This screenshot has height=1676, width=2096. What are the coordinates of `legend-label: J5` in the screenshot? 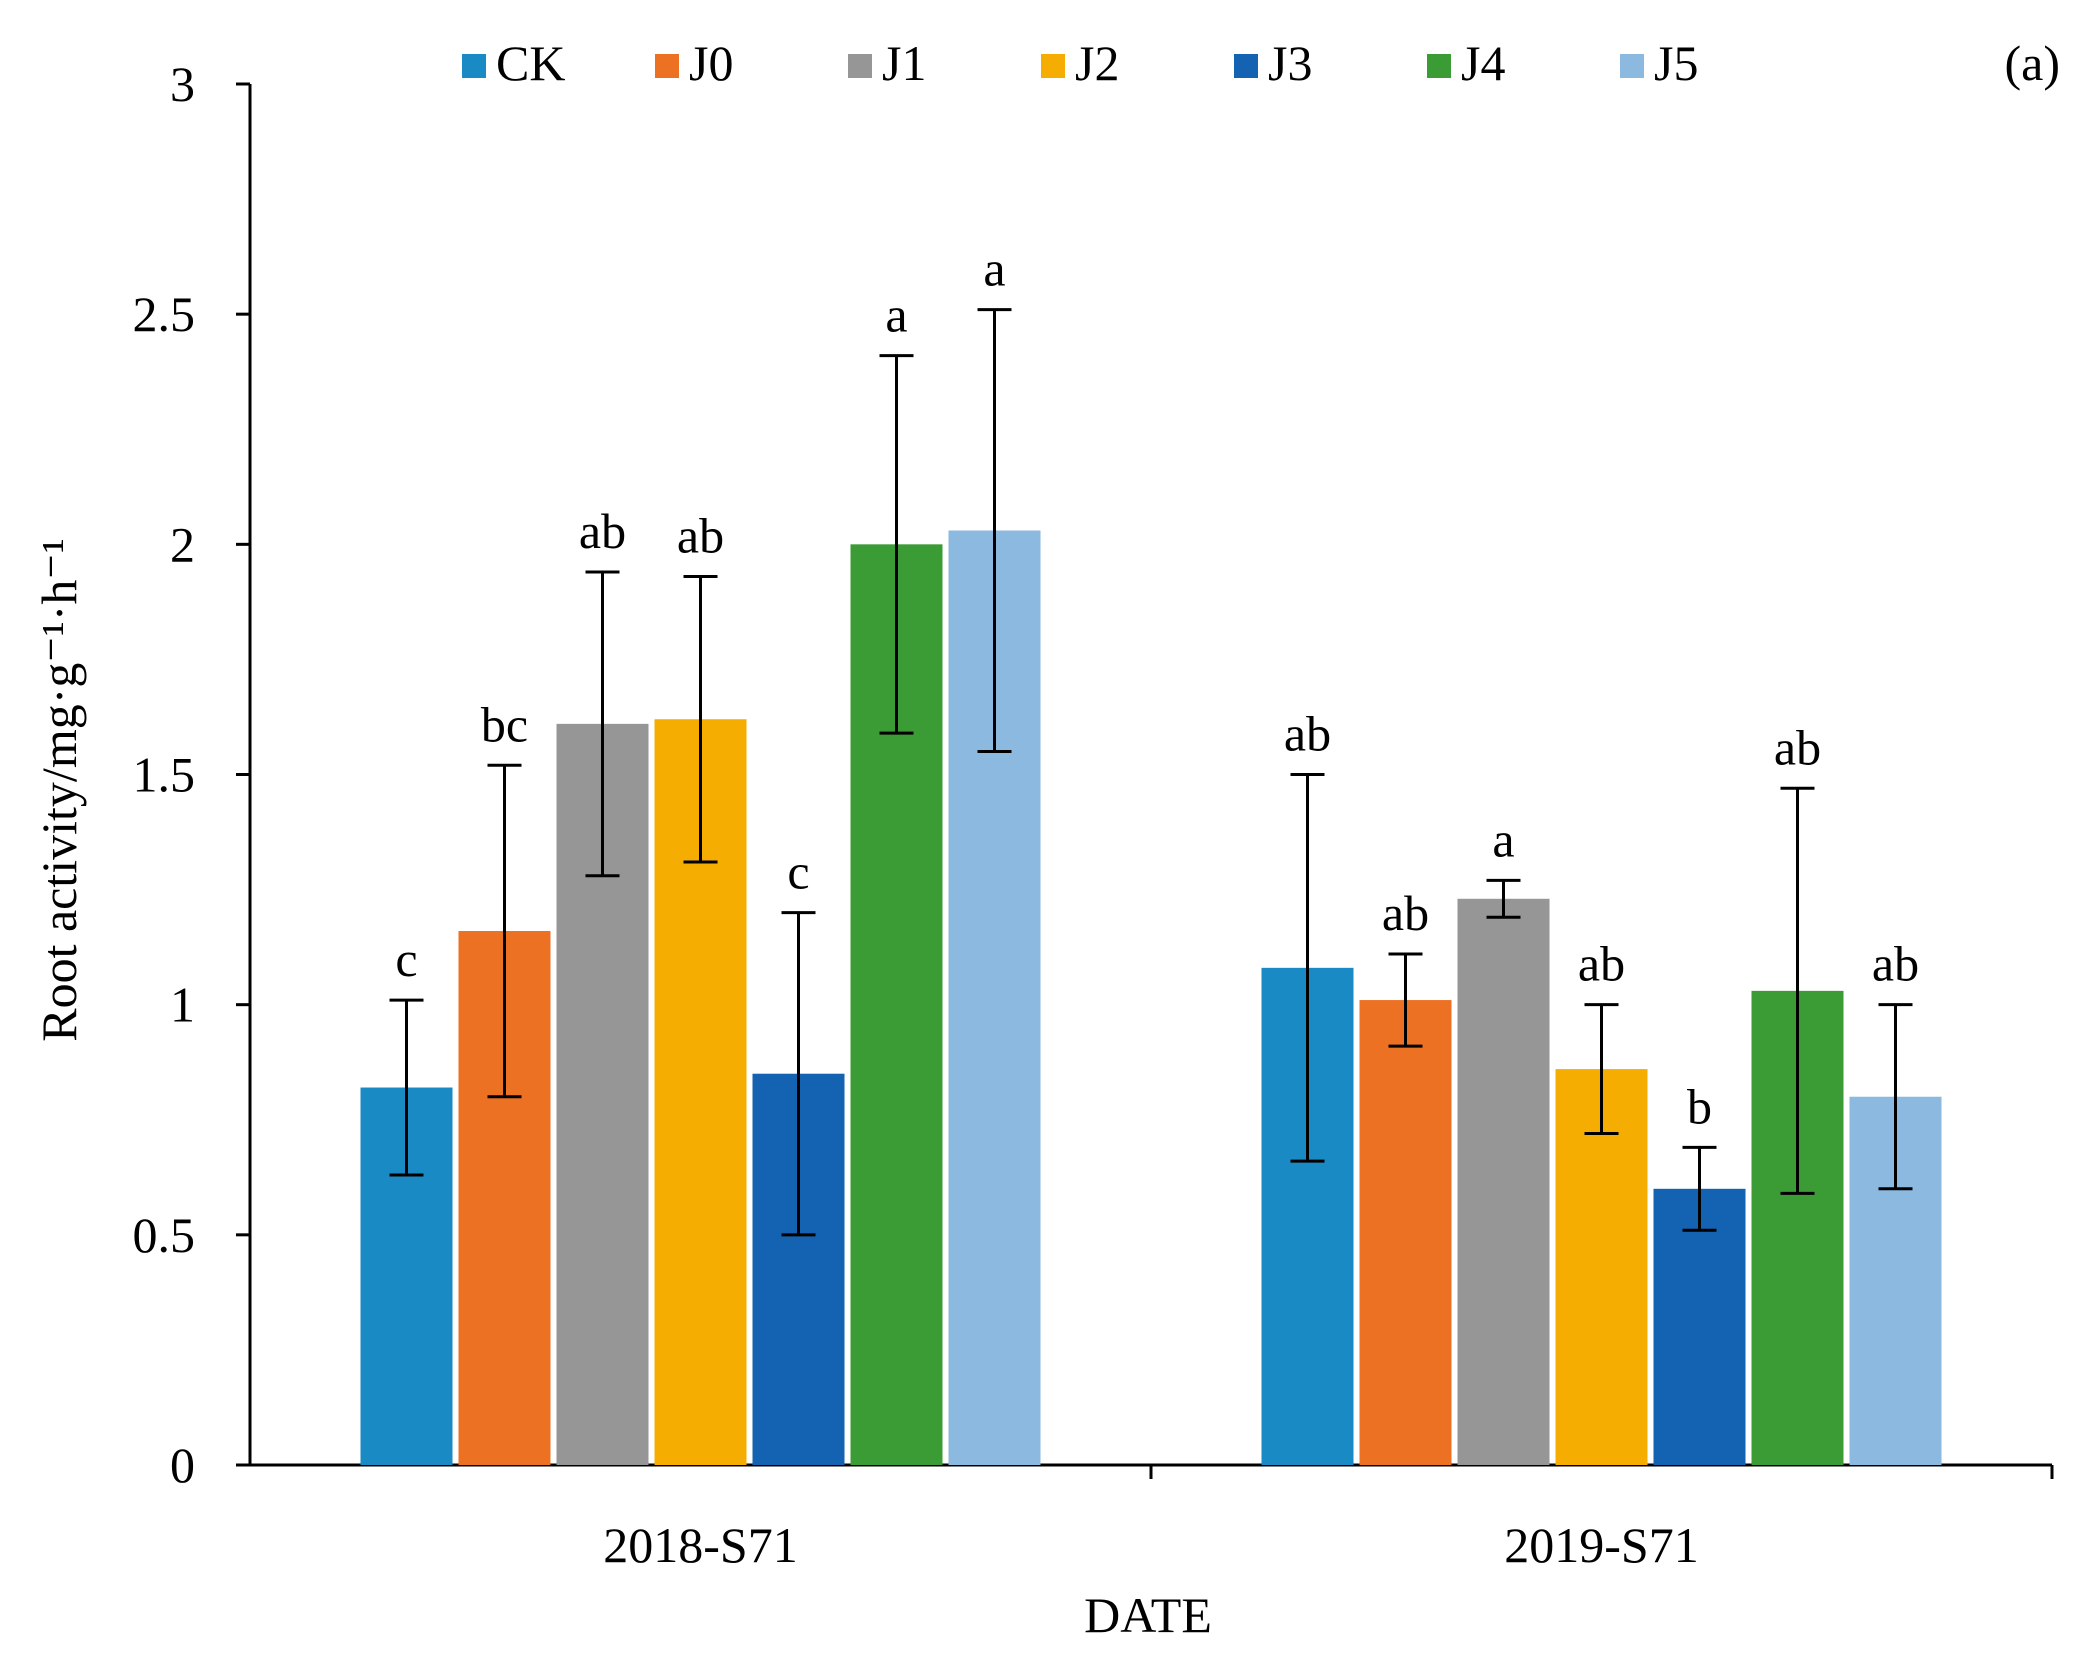 It's located at (1676, 63).